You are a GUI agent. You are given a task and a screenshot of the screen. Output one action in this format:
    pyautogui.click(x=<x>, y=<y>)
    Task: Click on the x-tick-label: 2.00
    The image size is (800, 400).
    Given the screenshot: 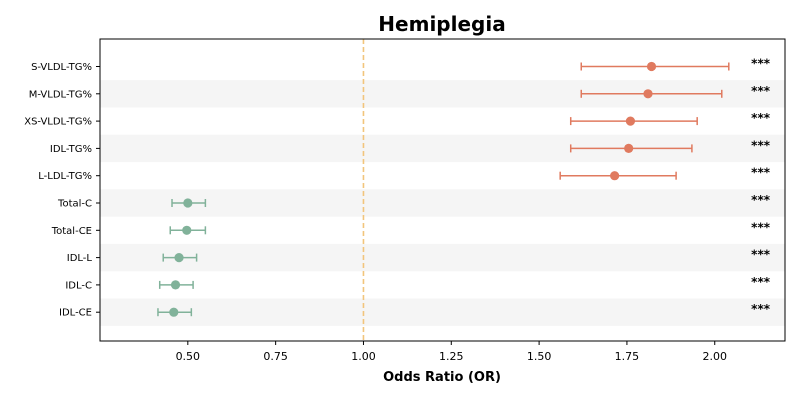 What is the action you would take?
    pyautogui.click(x=714, y=356)
    